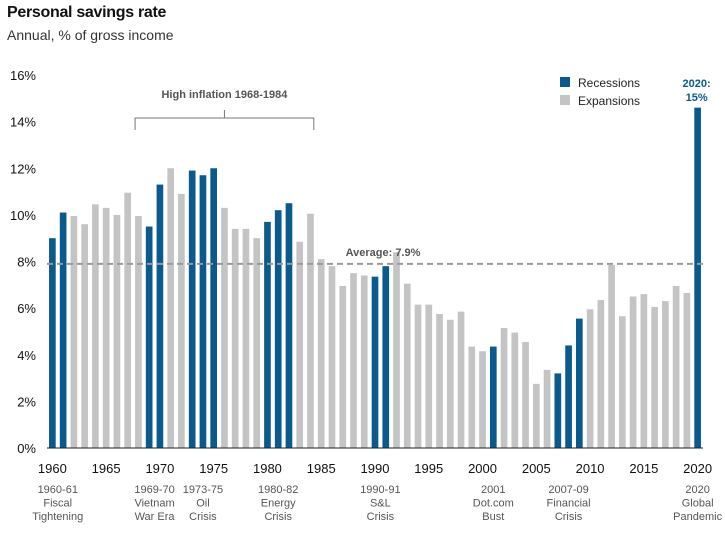  What do you see at coordinates (697, 84) in the screenshot?
I see `callout-year: 2020:` at bounding box center [697, 84].